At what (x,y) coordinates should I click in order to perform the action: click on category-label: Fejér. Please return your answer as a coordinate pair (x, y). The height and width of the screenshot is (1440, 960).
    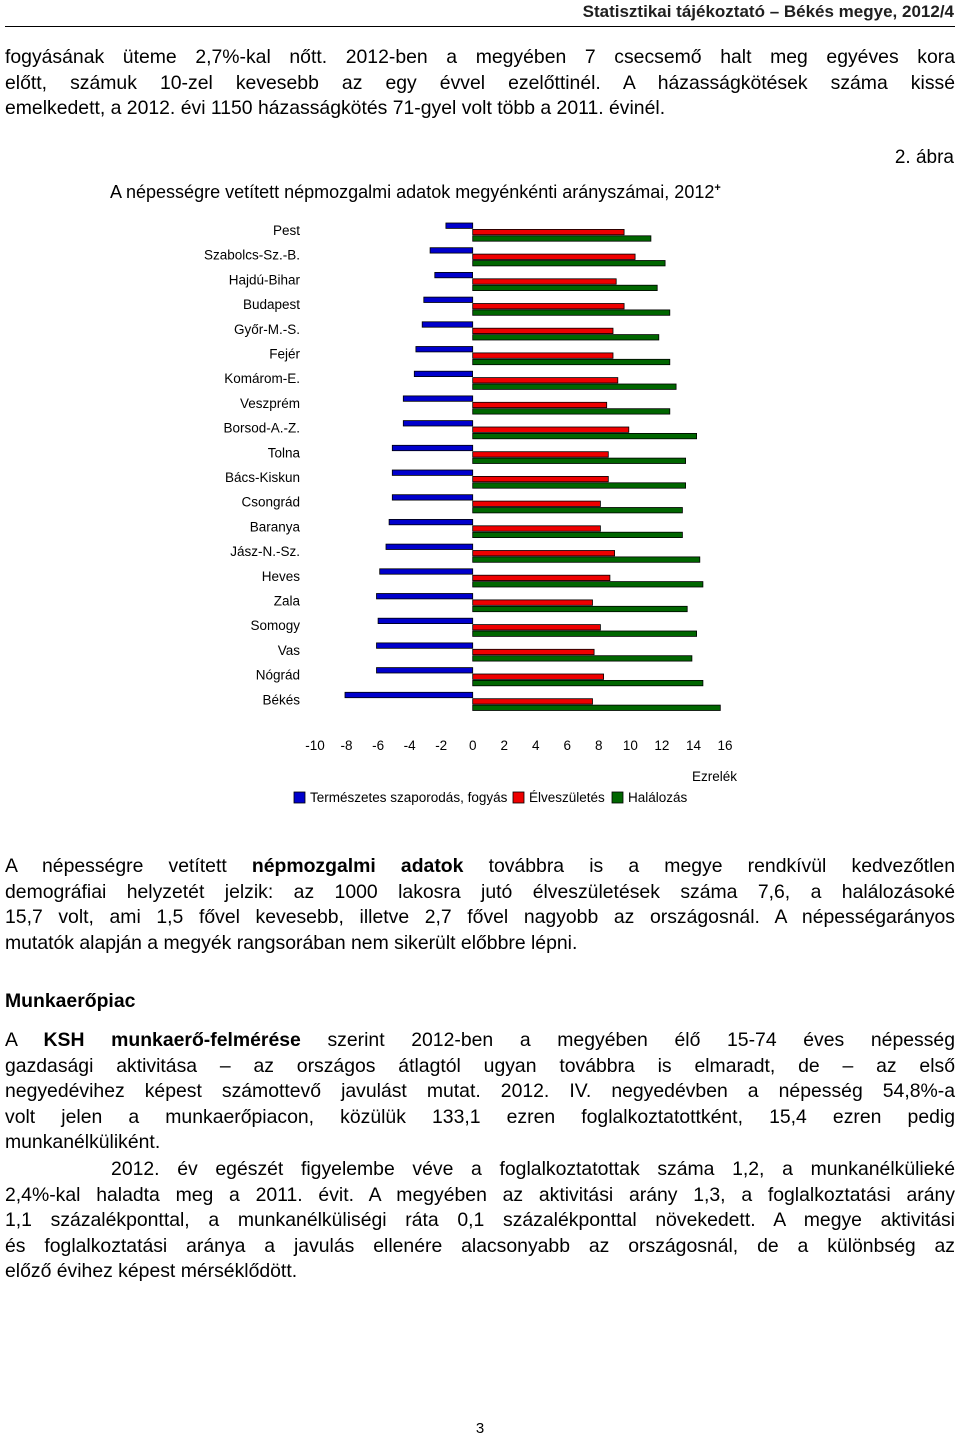
    Looking at the image, I should click on (284, 354).